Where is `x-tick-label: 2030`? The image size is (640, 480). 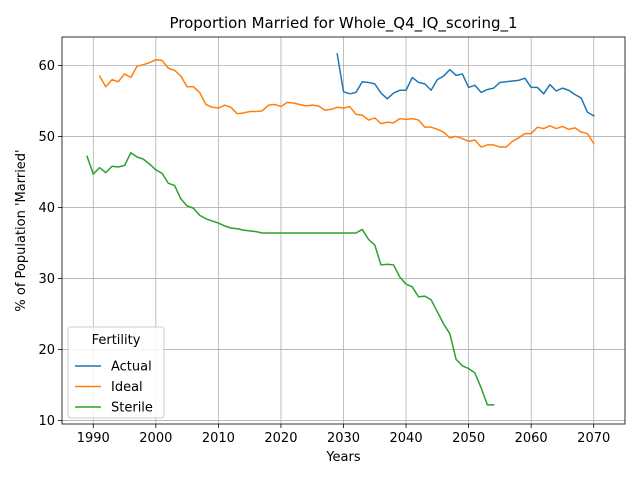 x-tick-label: 2030 is located at coordinates (343, 438).